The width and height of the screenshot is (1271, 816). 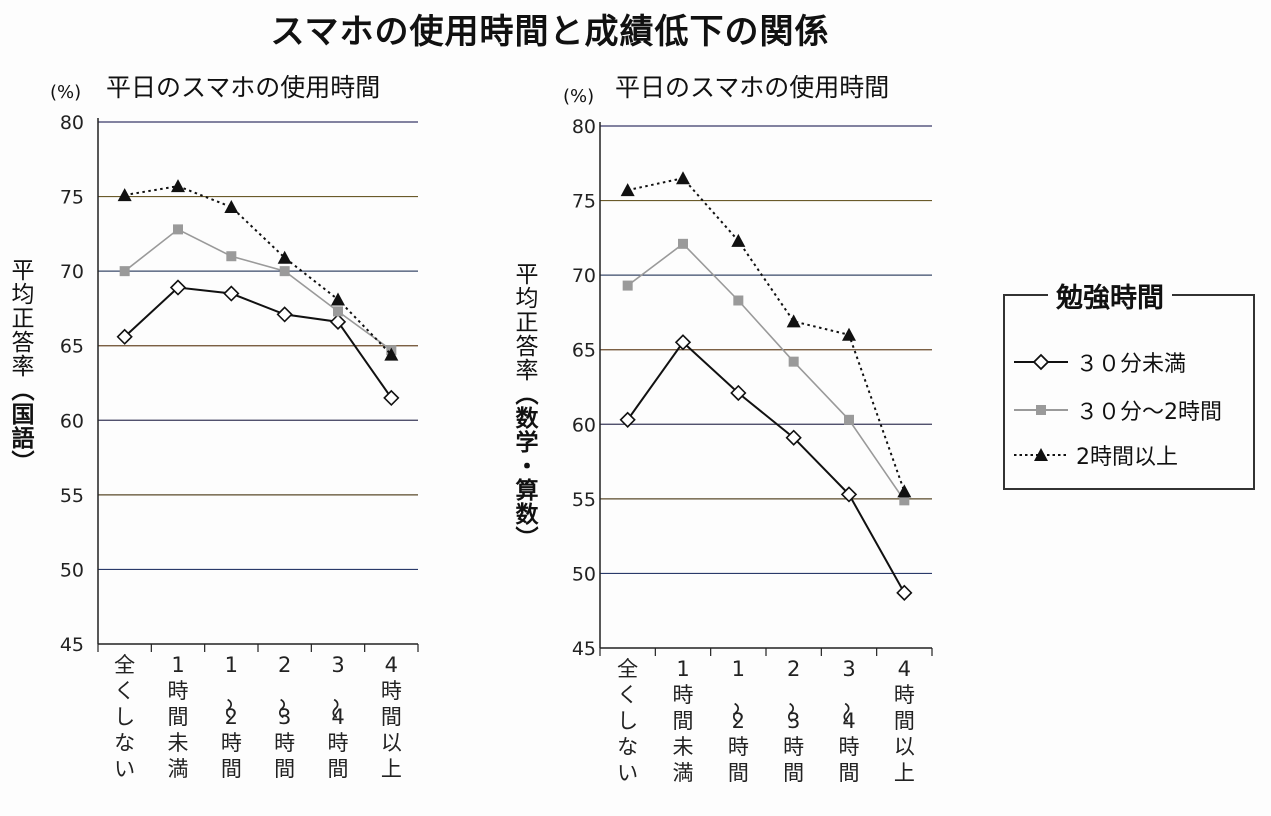 I want to click on legend-item-30min-2h: ３０分～2時間, so click(x=1117, y=410).